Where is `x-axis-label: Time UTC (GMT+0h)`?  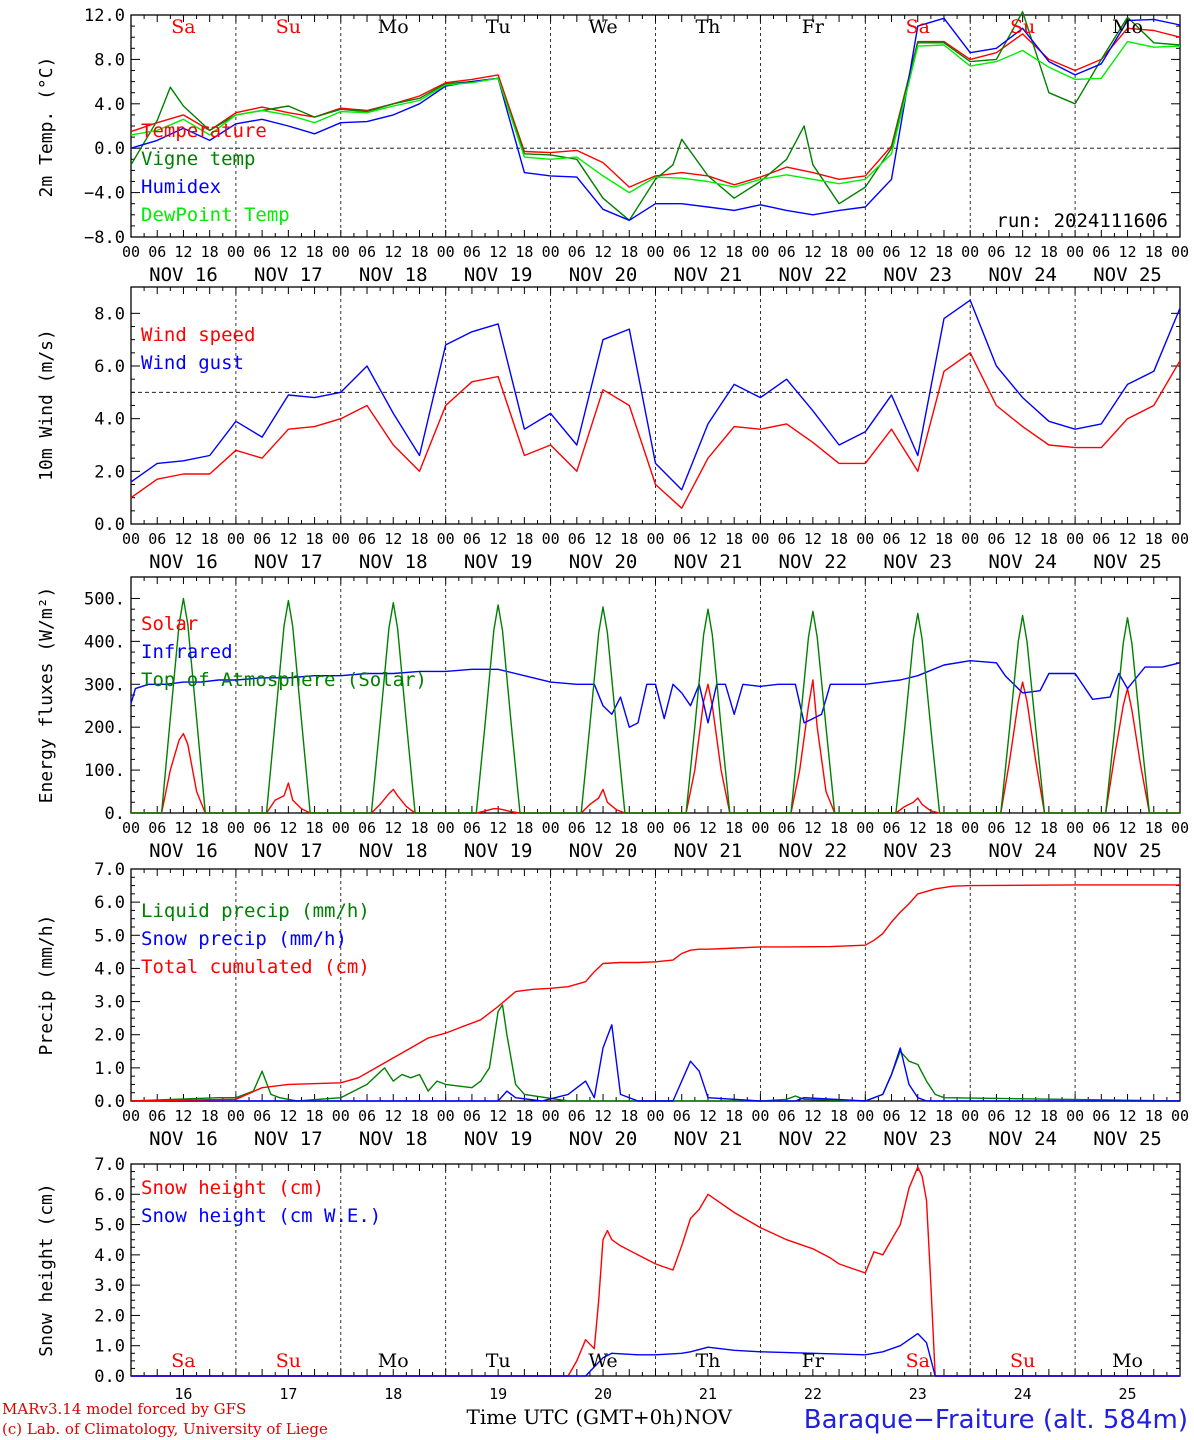
x-axis-label: Time UTC (GMT+0h) is located at coordinates (574, 1417).